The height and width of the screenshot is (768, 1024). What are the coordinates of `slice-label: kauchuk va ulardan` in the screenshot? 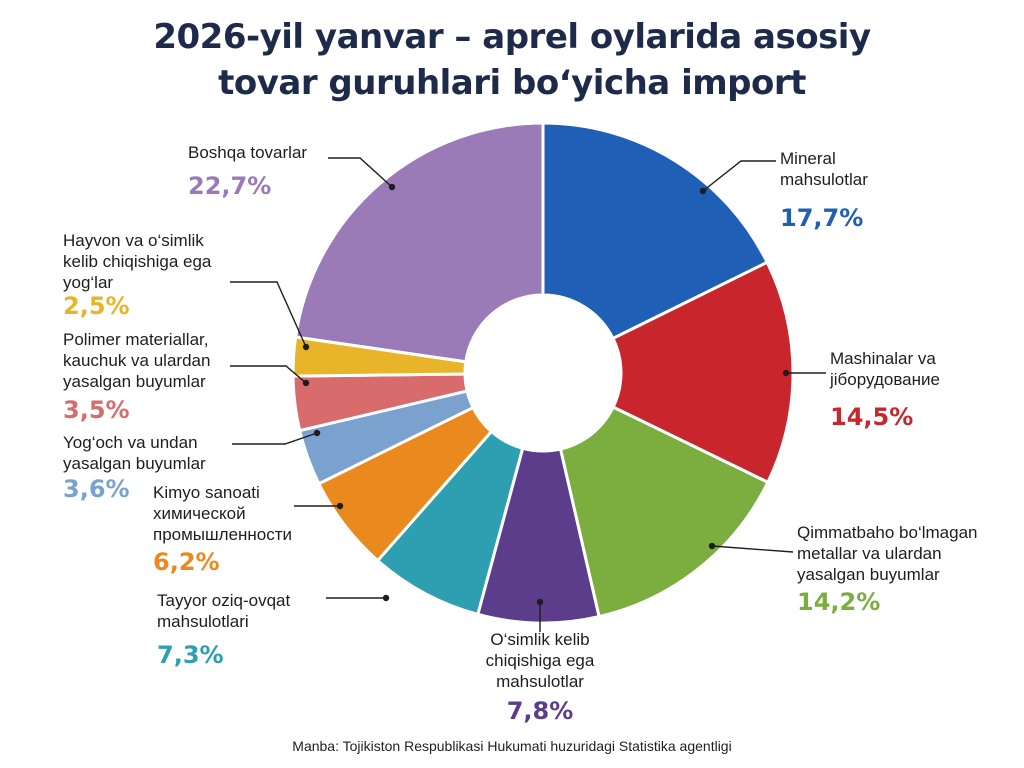 It's located at (136, 360).